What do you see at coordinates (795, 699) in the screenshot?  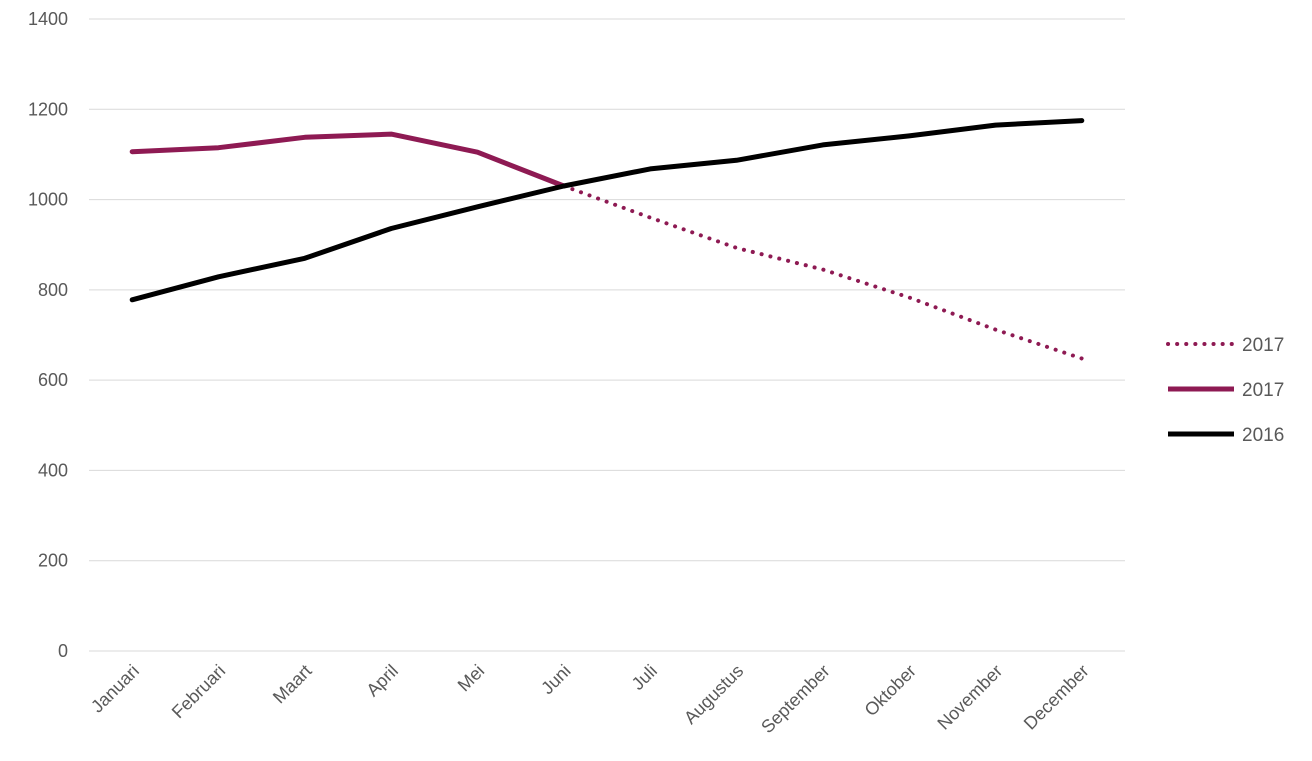 I see `x-tick-label: September` at bounding box center [795, 699].